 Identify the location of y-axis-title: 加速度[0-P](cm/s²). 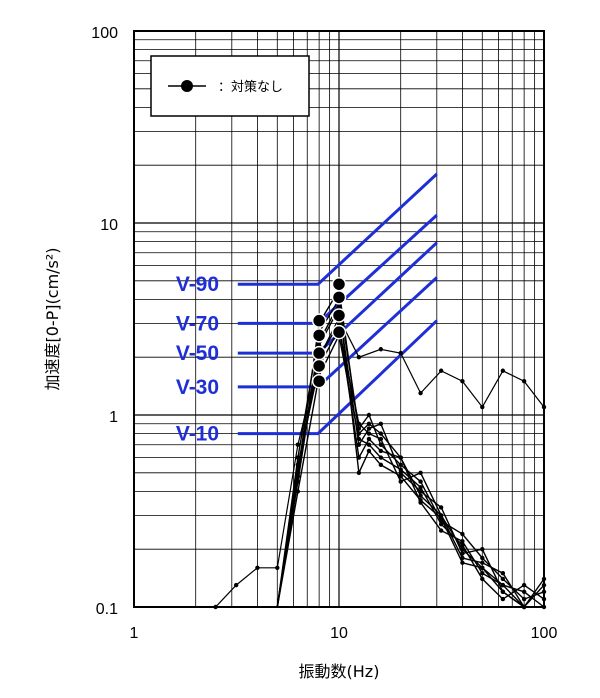
(52, 318).